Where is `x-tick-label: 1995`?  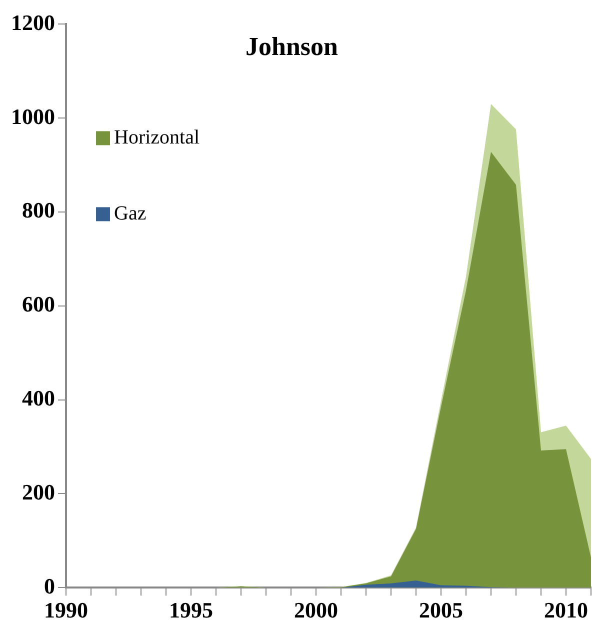 x-tick-label: 1995 is located at coordinates (191, 609).